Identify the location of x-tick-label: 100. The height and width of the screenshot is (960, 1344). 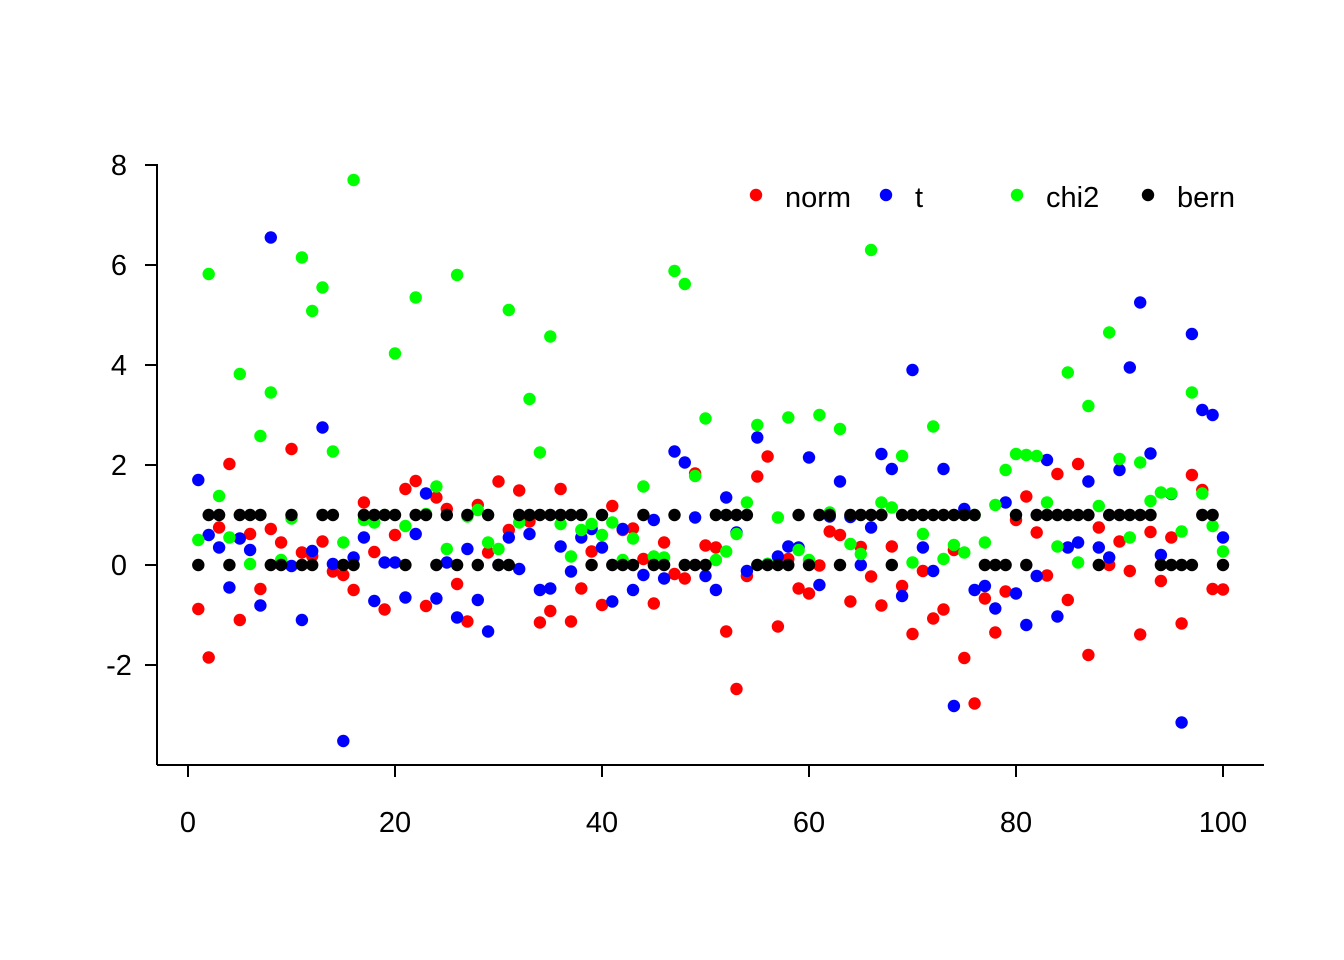
(1223, 823).